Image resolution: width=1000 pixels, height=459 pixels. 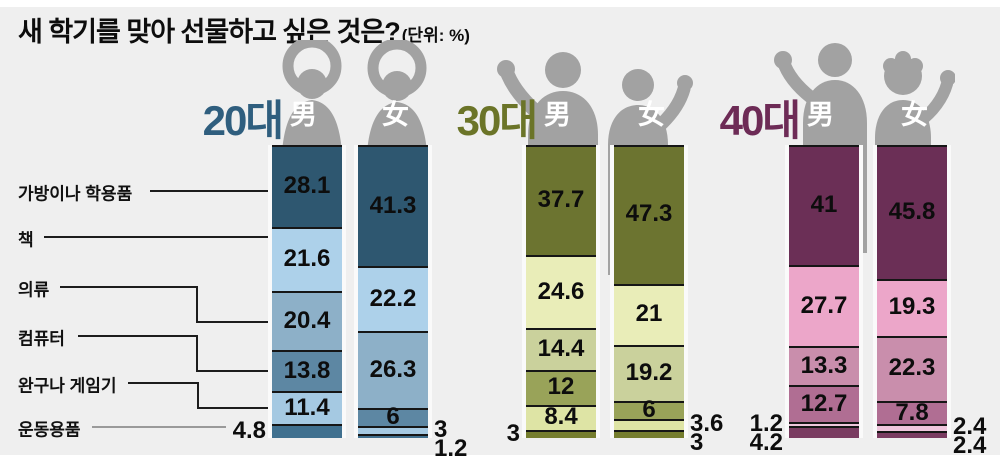 I want to click on page-title: 새 학기를 맞아 선물하고 싶은 것은? (단위: %), so click(x=244, y=29).